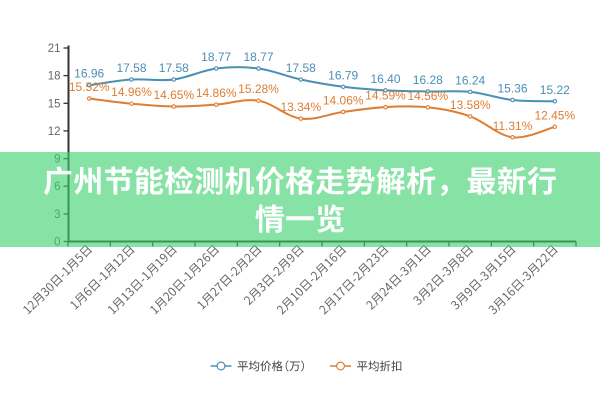 This screenshot has width=600, height=400. I want to click on svg-text: 14.96%, so click(131, 92).